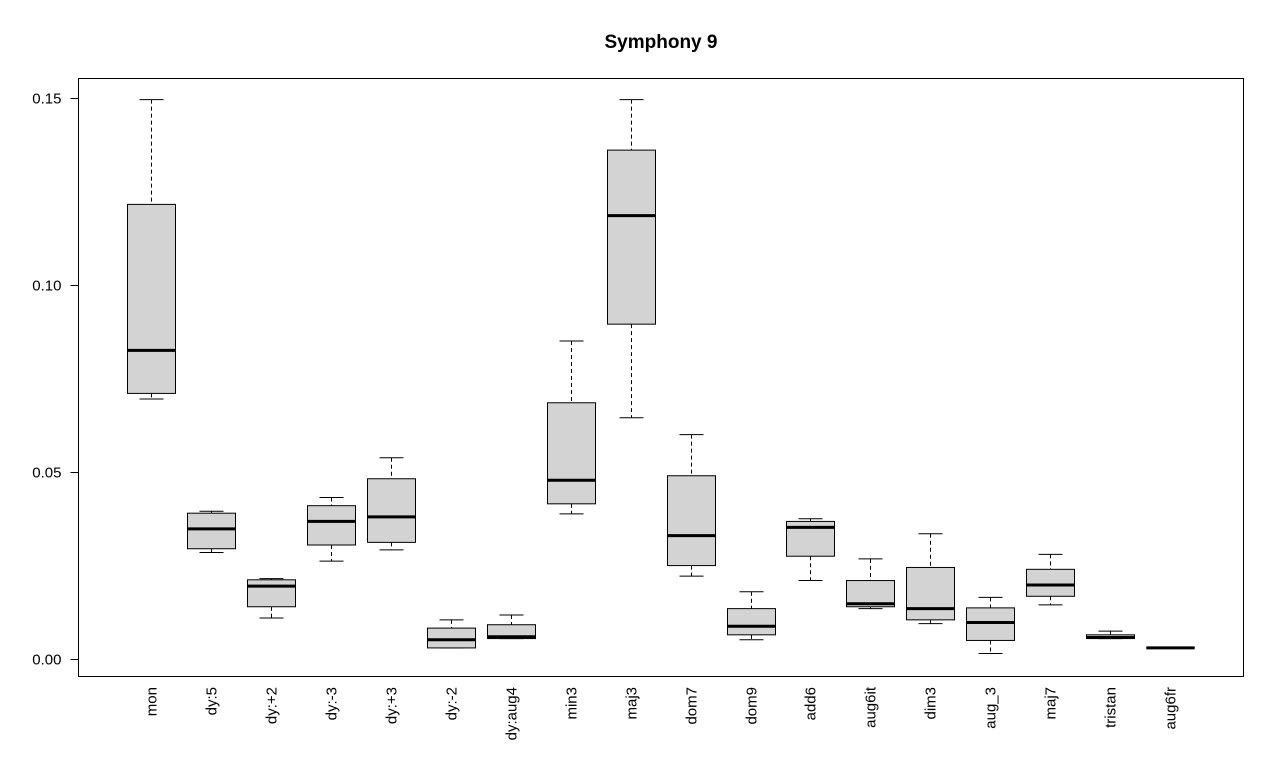 The width and height of the screenshot is (1284, 775). I want to click on x-tick-label: maj7, so click(1051, 703).